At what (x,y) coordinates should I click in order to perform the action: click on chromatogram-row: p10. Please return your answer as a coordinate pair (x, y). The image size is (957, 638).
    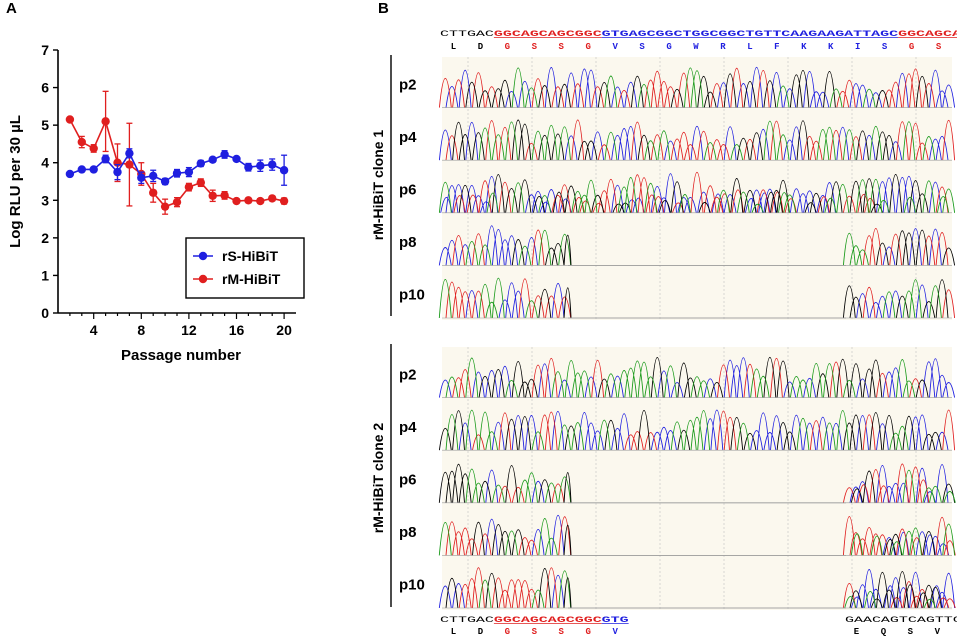
    Looking at the image, I should click on (677, 588).